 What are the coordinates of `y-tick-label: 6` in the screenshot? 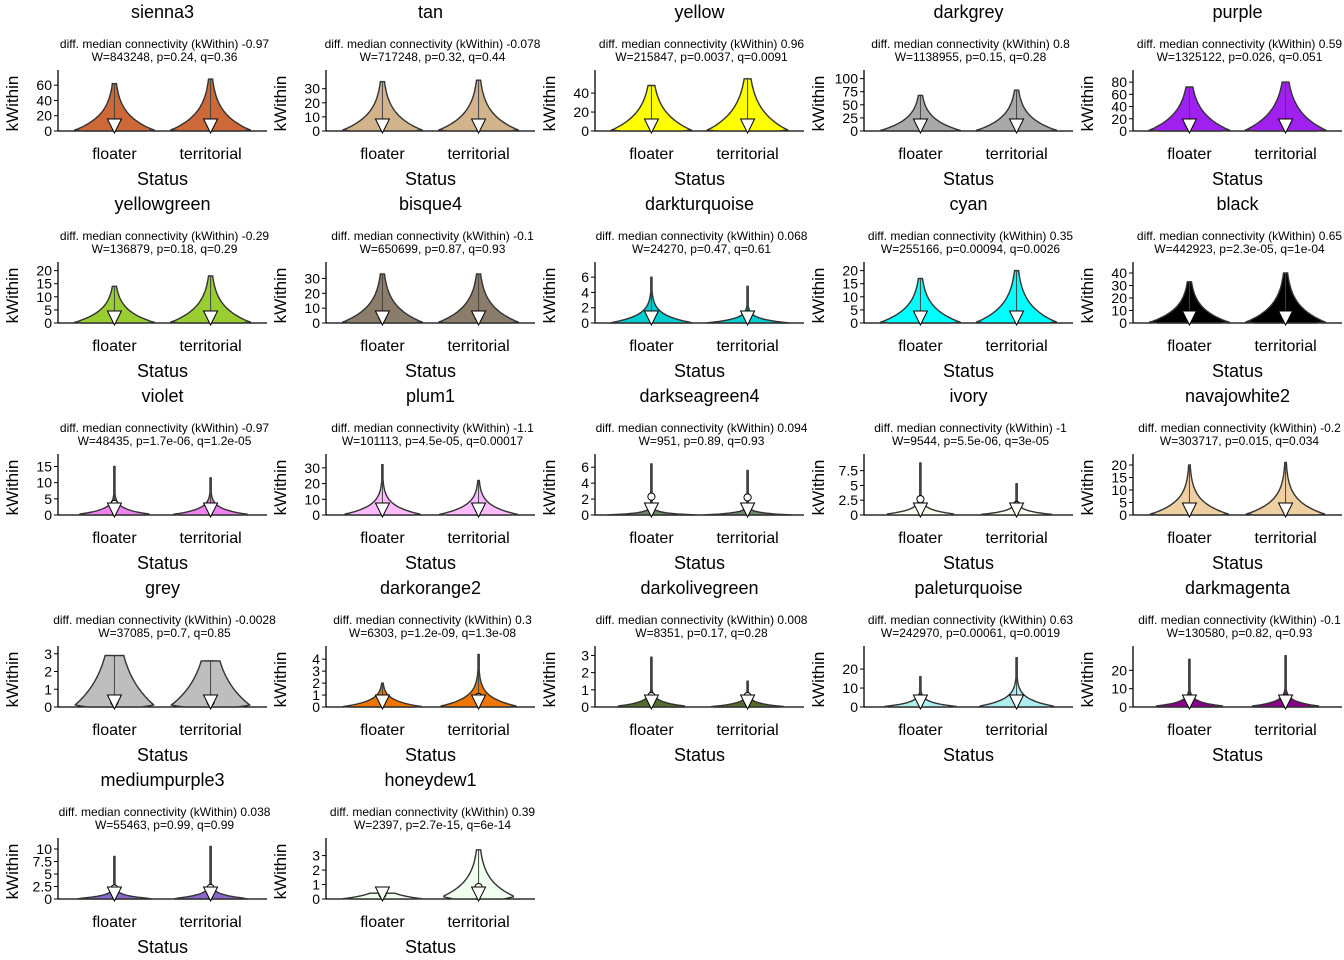 It's located at (585, 277).